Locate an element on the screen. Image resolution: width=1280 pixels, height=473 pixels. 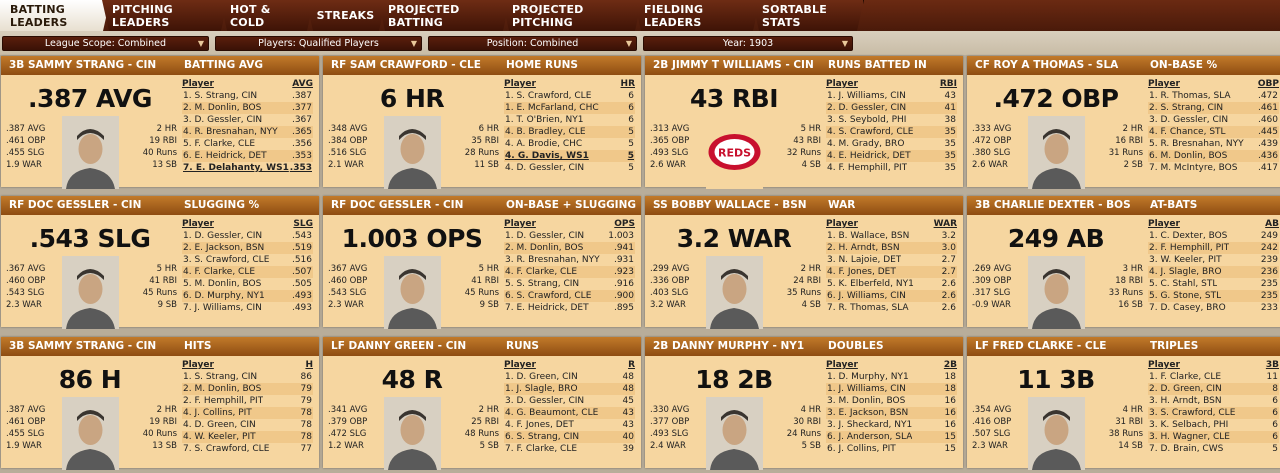
leader-name: 2. D. Green, CIN is located at coordinates (1185, 389).